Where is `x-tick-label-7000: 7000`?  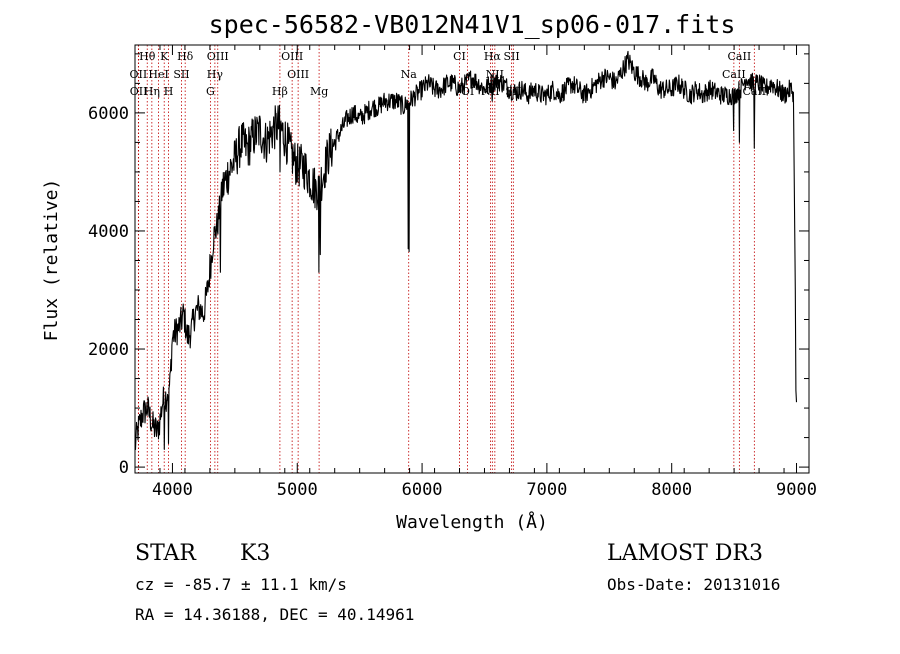 x-tick-label-7000: 7000 is located at coordinates (546, 490).